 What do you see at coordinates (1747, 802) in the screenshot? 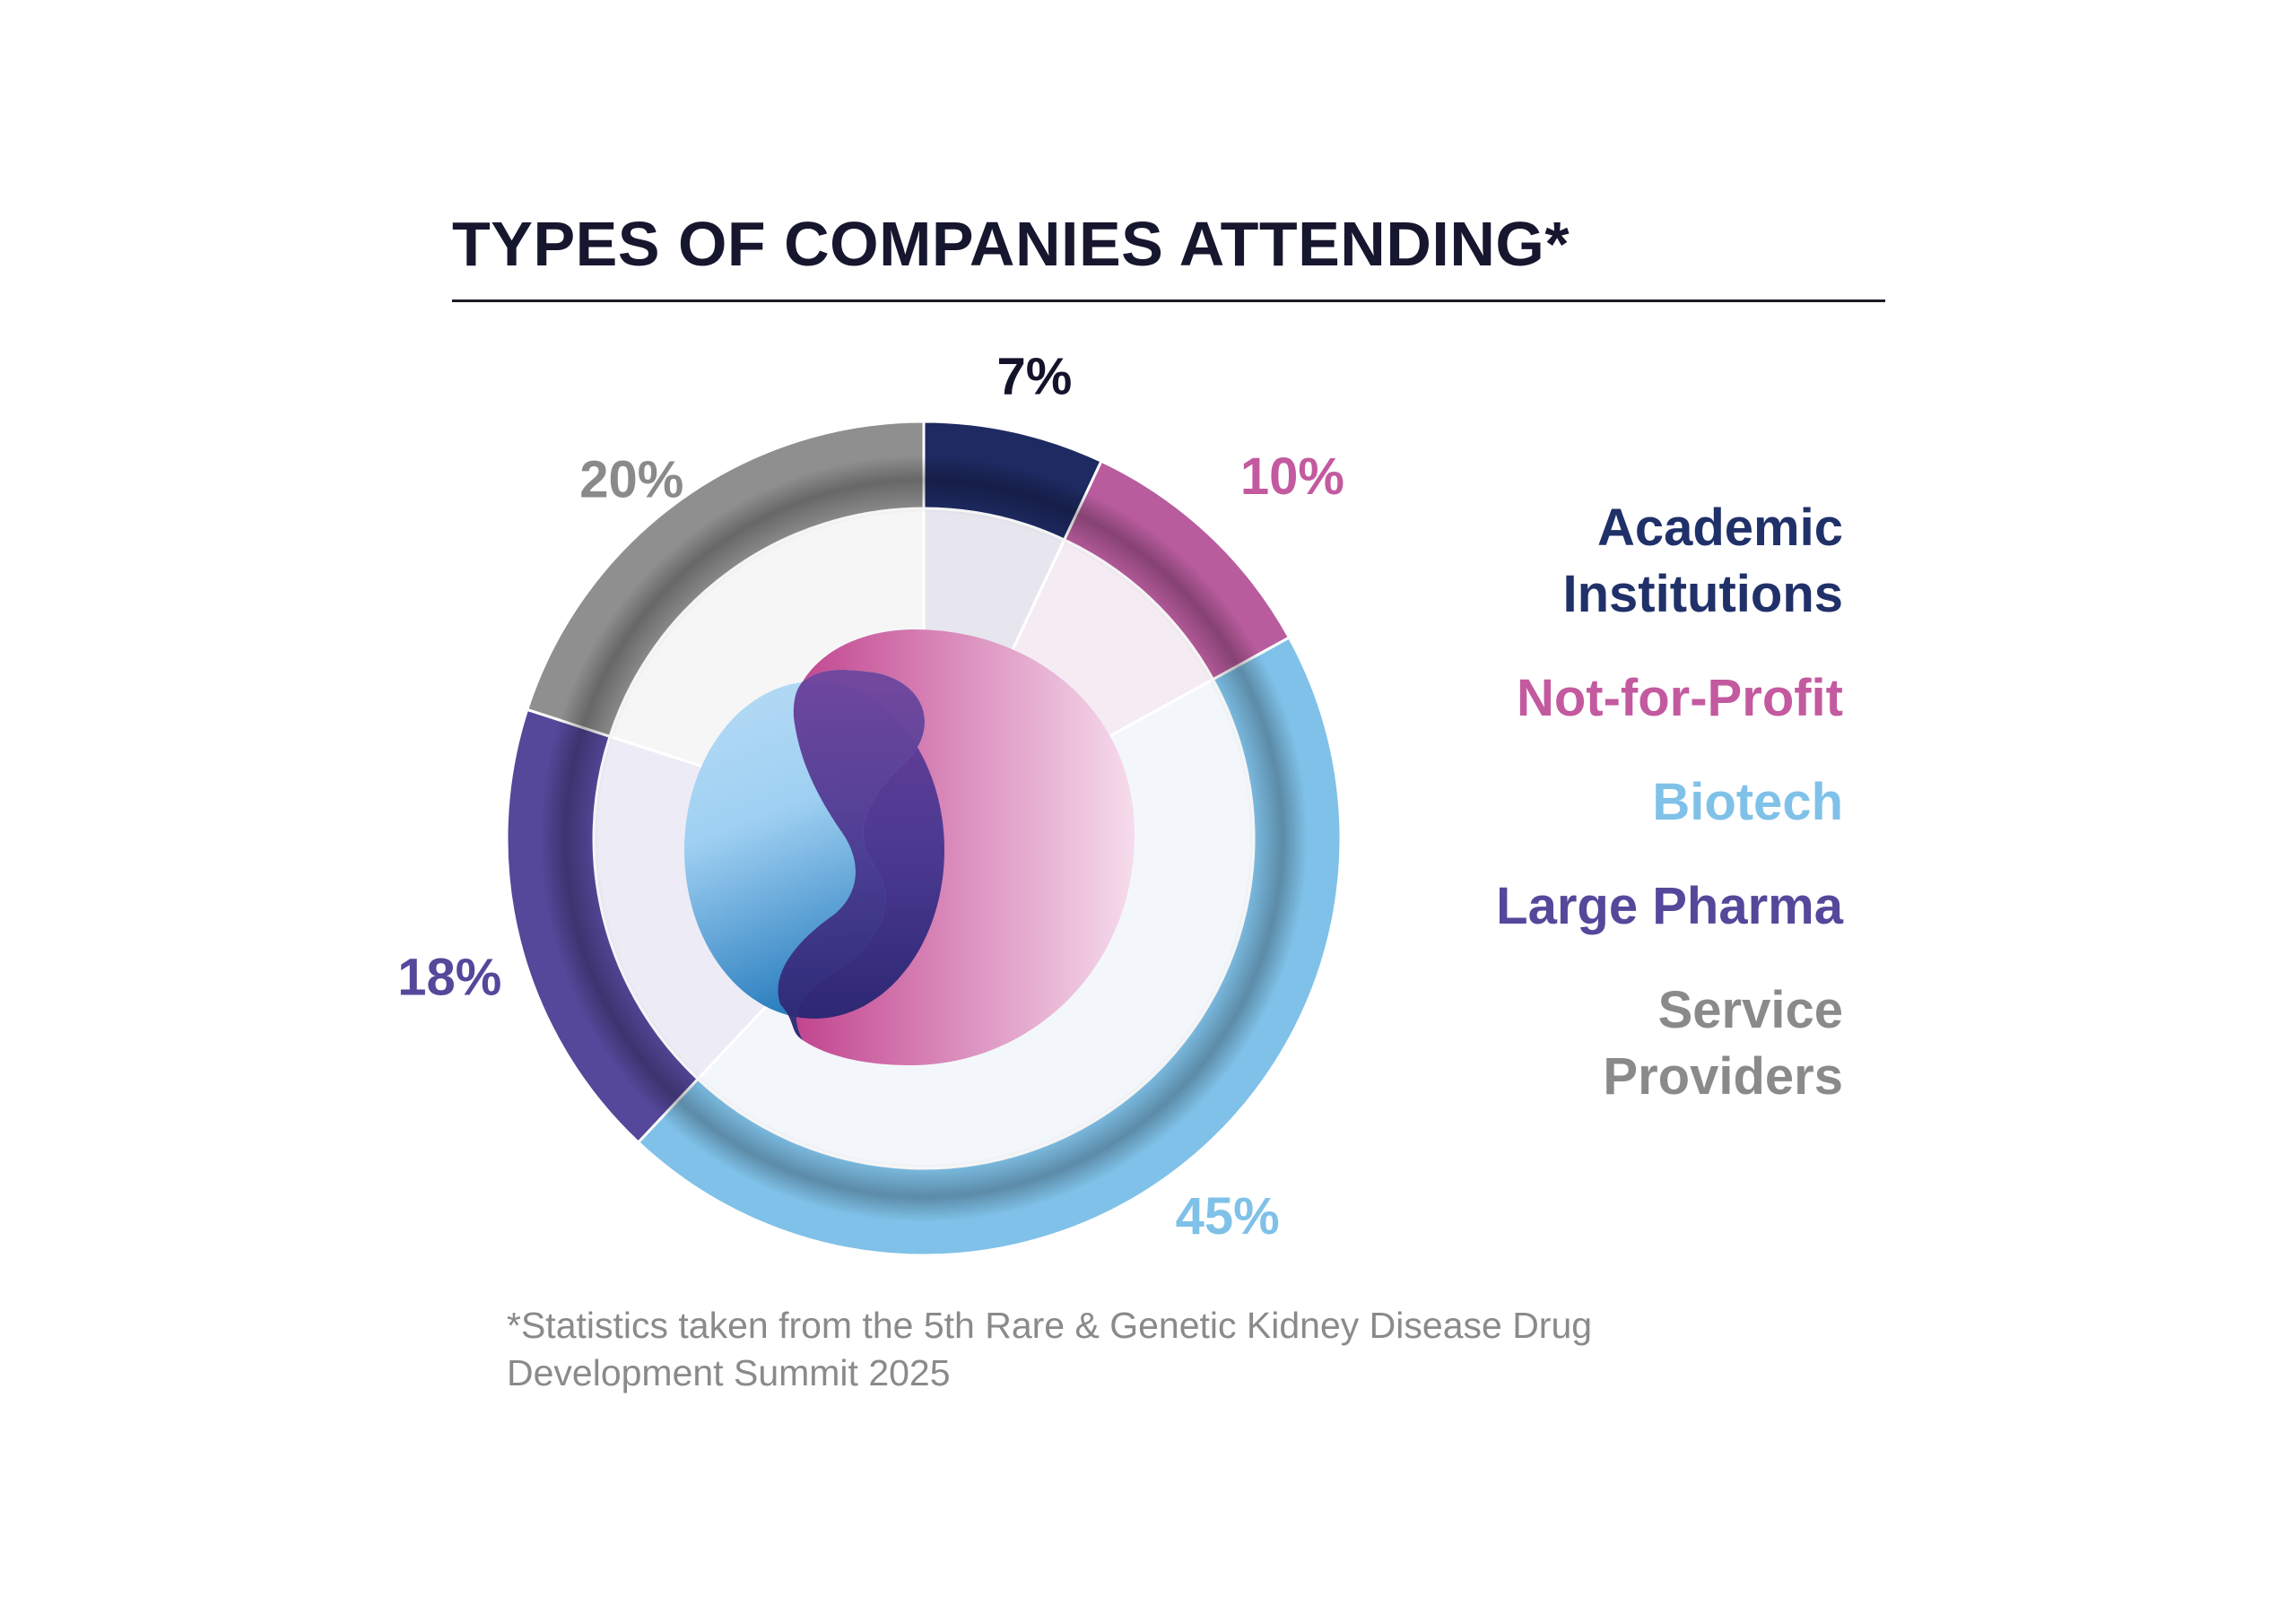
I see `legend-item-biotech: Biotech` at bounding box center [1747, 802].